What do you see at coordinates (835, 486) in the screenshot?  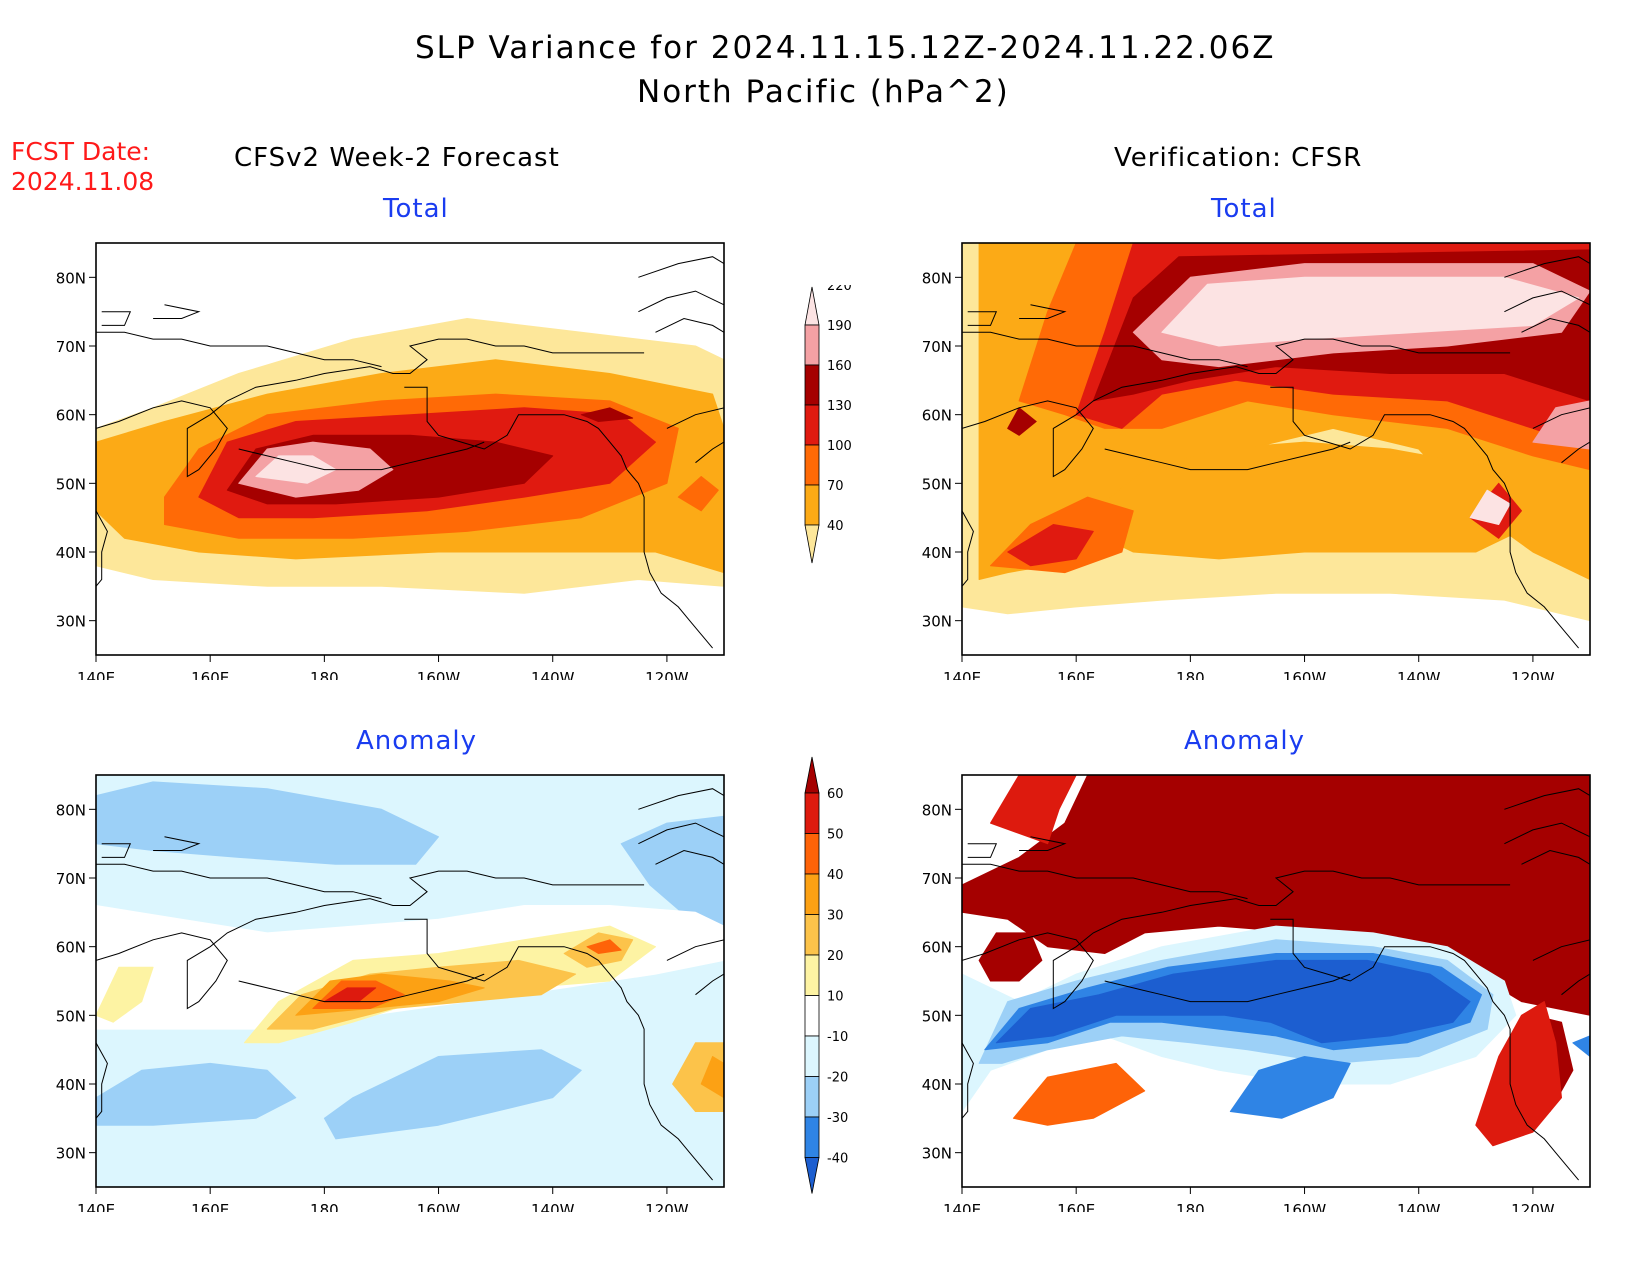 I see `colorbar-level-label: 70` at bounding box center [835, 486].